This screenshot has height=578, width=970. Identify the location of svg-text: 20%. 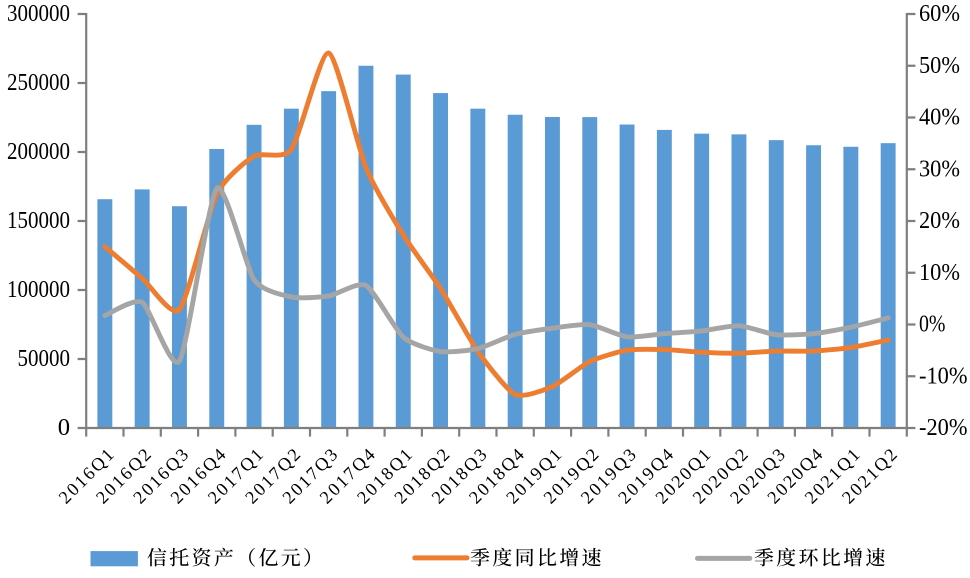
(939, 220).